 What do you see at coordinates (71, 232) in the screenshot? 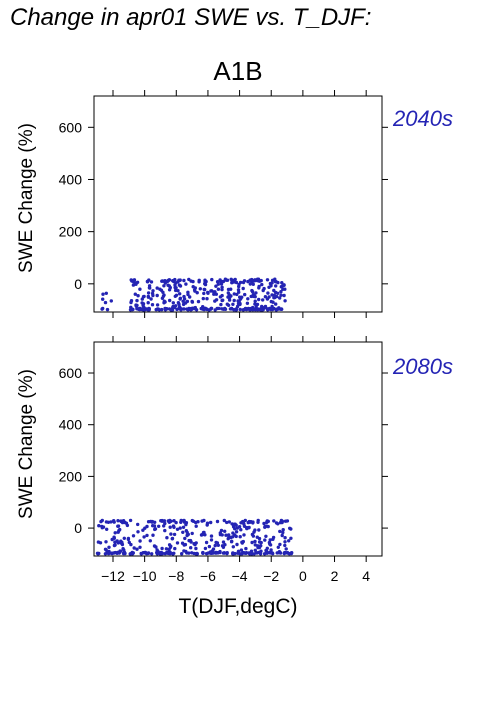
I see `panel-1-ytick-label: 200` at bounding box center [71, 232].